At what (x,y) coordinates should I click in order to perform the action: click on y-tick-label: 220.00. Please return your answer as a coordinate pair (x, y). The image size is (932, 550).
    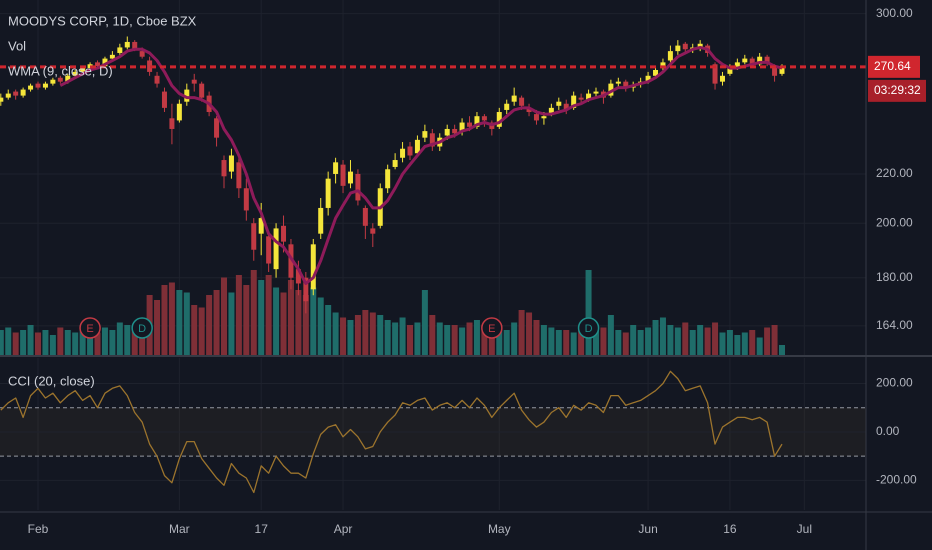
    Looking at the image, I should click on (894, 173).